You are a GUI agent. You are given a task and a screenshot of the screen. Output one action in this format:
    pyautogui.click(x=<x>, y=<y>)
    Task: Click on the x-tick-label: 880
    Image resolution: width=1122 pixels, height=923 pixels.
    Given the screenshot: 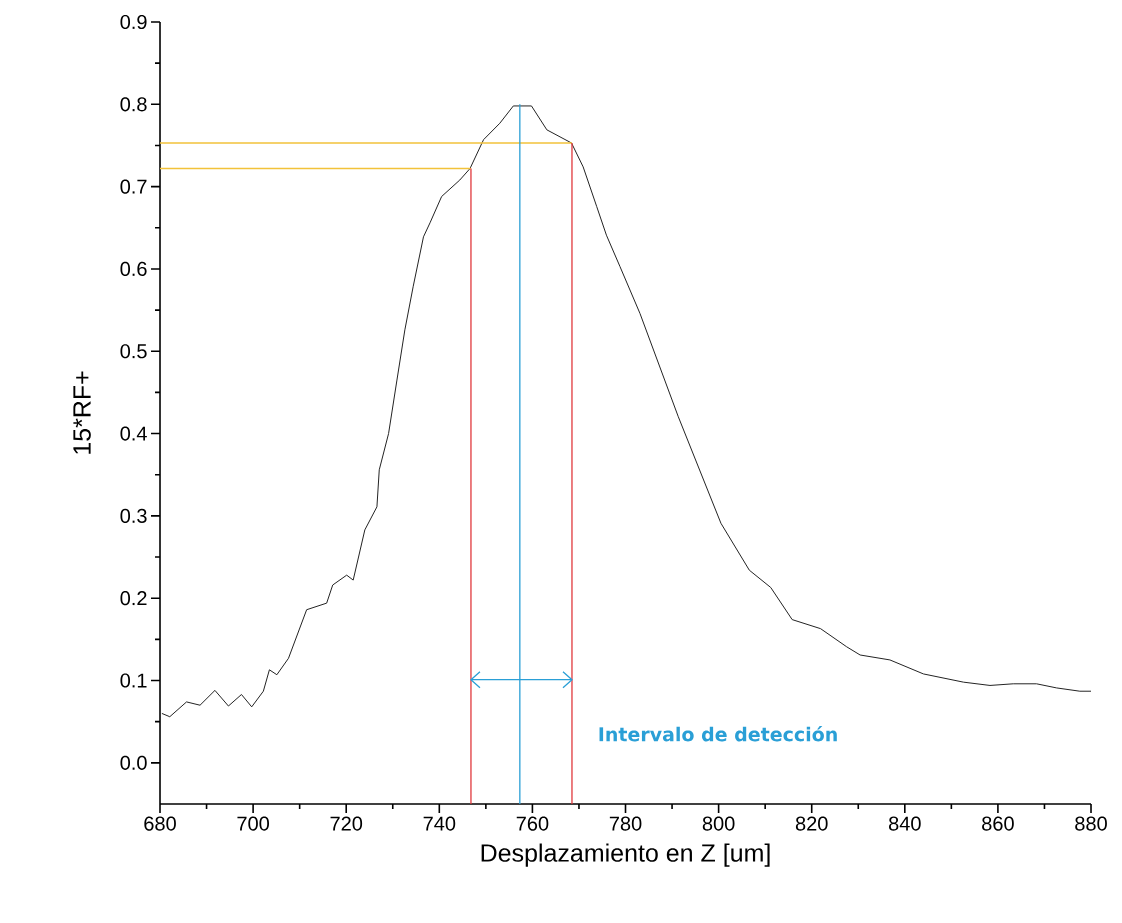 What is the action you would take?
    pyautogui.click(x=1091, y=823)
    